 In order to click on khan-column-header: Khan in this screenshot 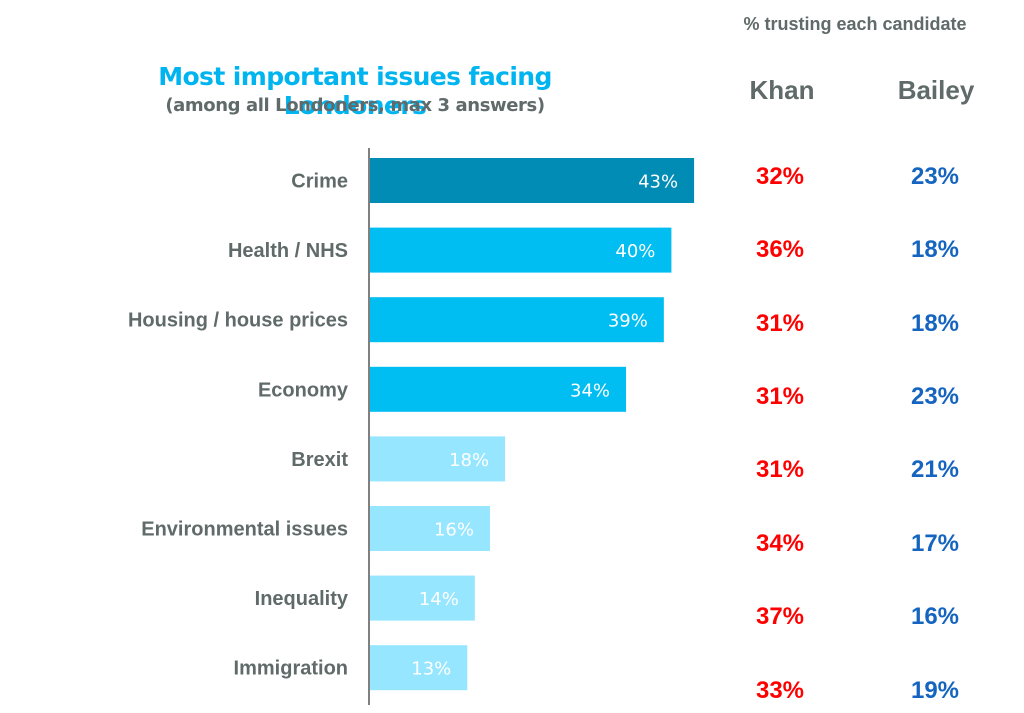, I will do `click(782, 90)`.